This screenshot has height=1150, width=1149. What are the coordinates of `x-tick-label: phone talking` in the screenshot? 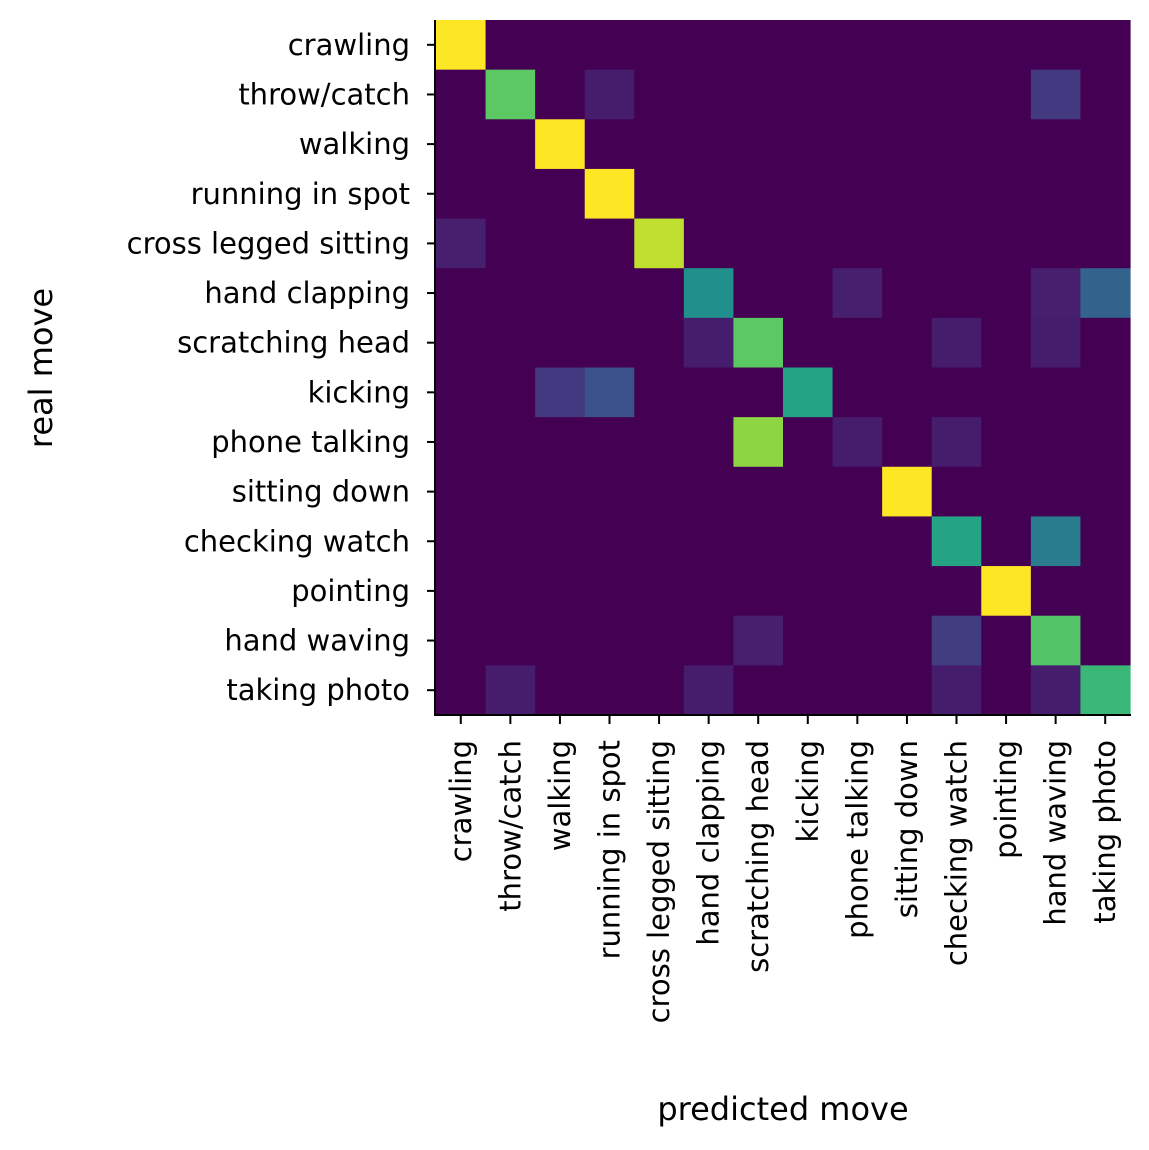 It's located at (857, 839).